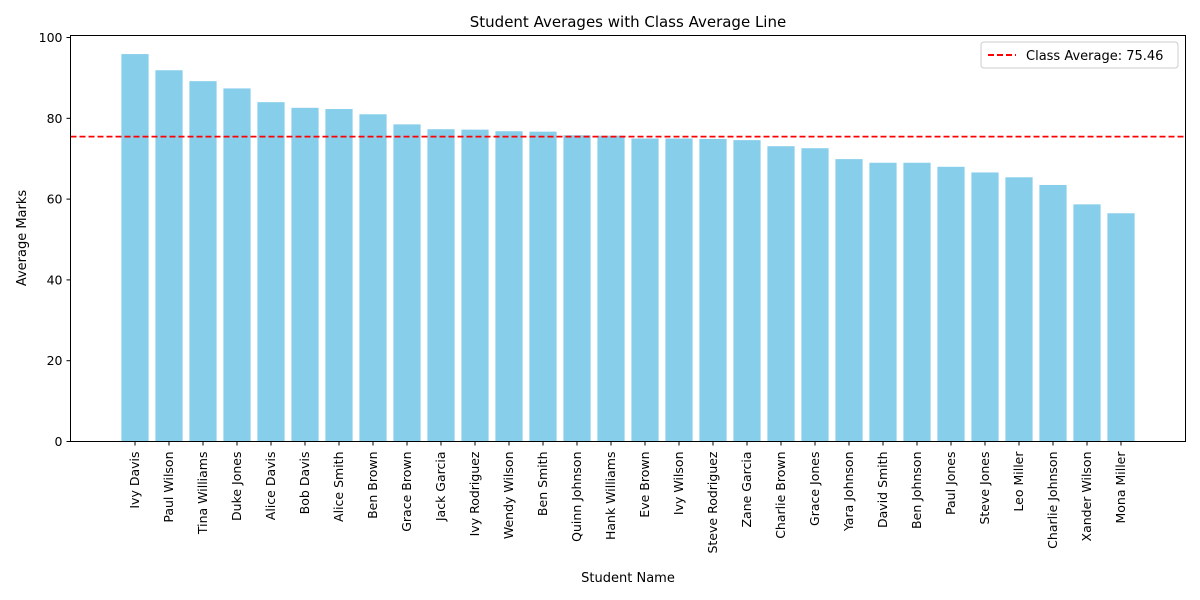 The image size is (1200, 600). What do you see at coordinates (950, 483) in the screenshot?
I see `x-tick-label: Paul Jones` at bounding box center [950, 483].